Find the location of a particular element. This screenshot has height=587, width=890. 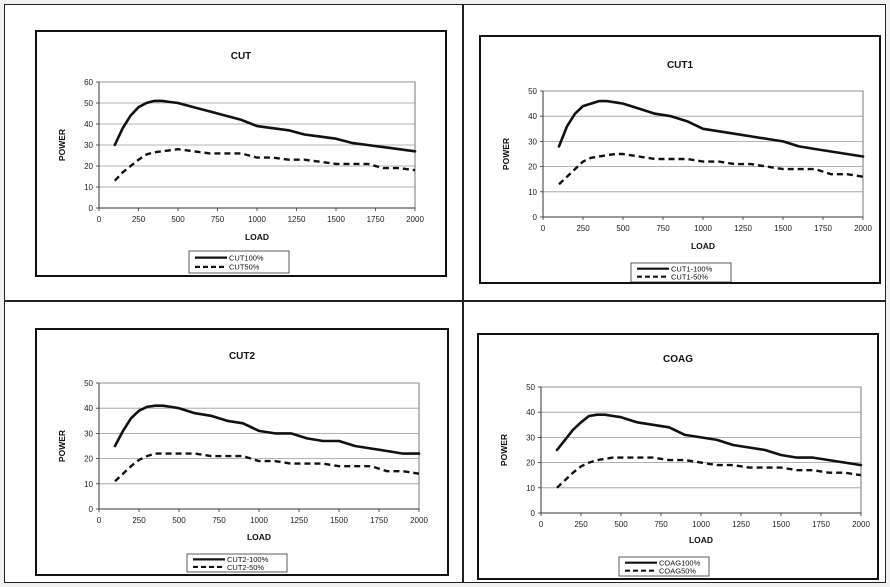

legend-label: CUT2-100% is located at coordinates (248, 559).